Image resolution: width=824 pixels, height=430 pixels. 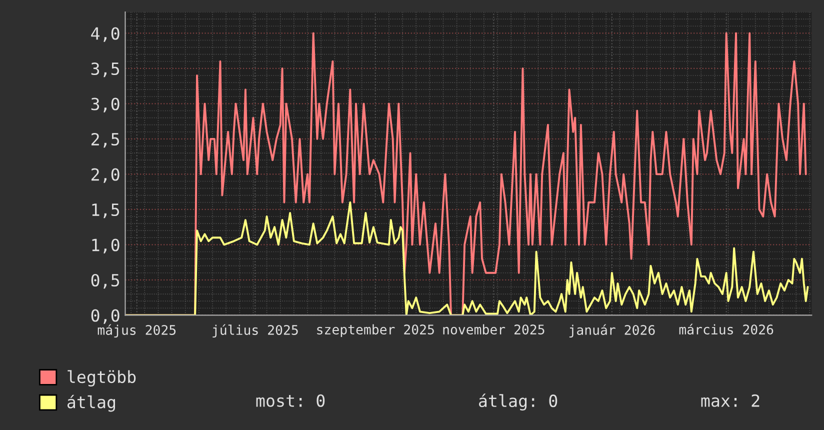 I want to click on text: most: 0, so click(x=290, y=400).